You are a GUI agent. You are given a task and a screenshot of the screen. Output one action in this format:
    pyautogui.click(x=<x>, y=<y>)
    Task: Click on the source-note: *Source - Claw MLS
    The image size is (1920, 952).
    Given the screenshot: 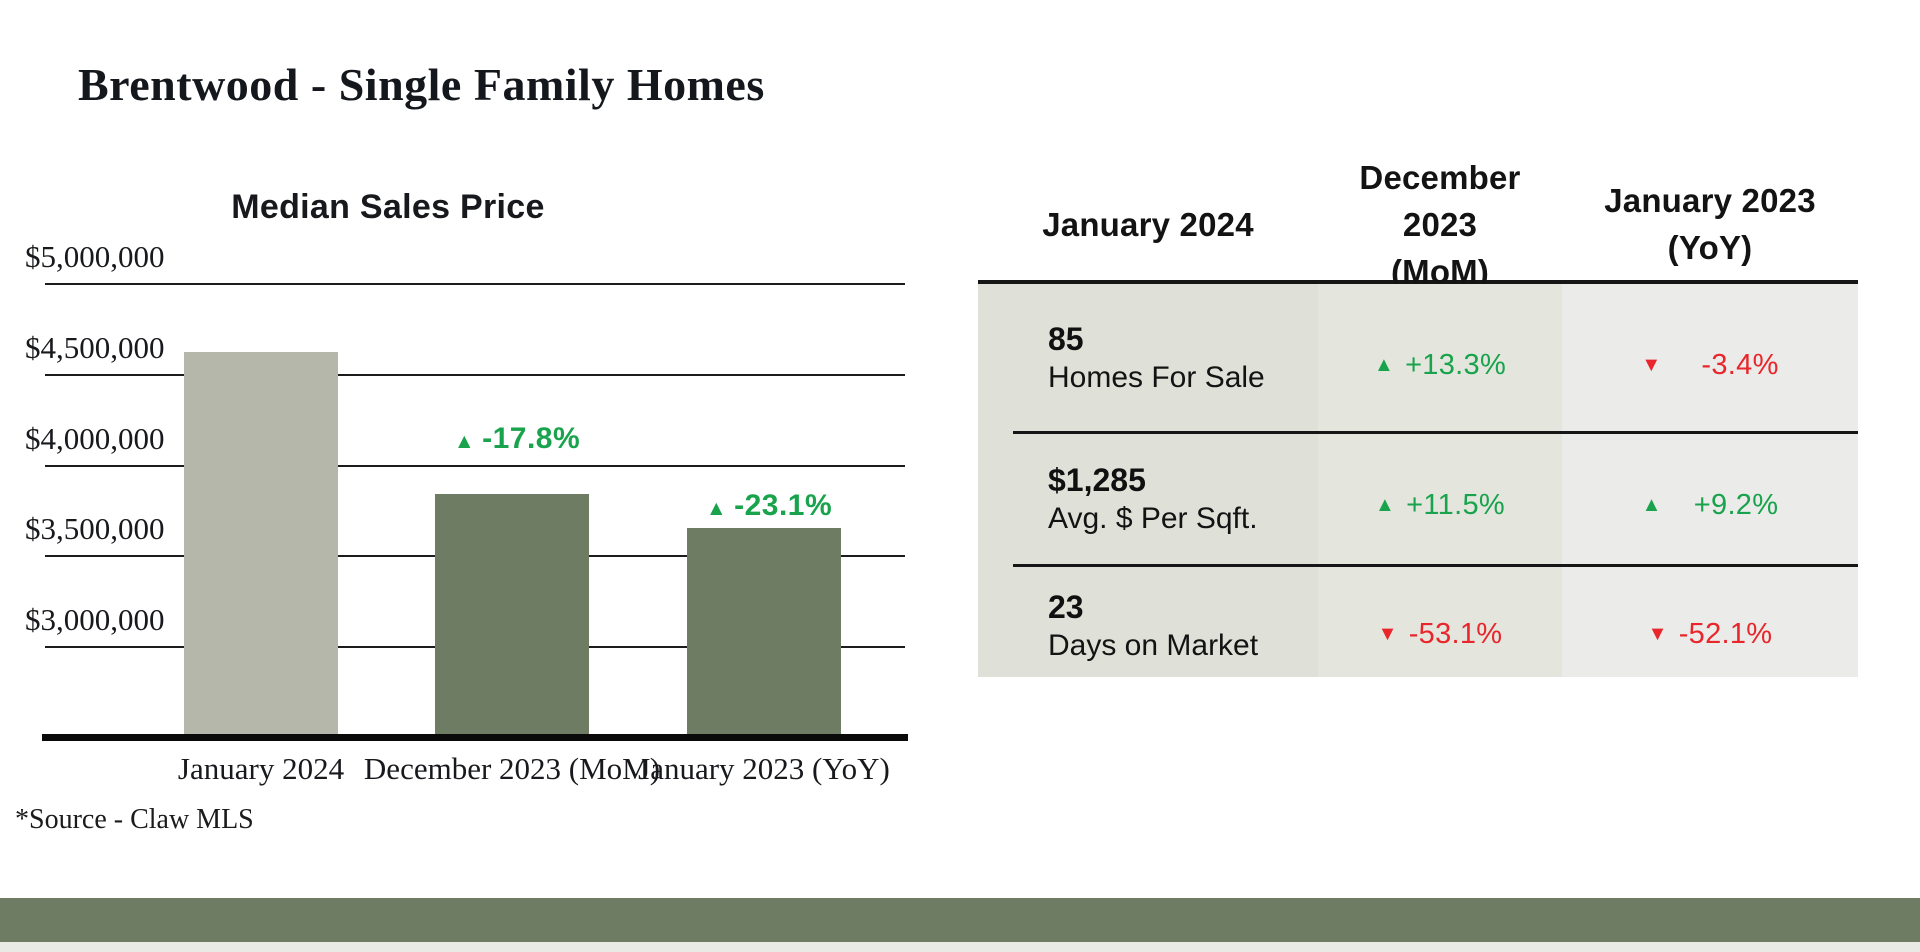 What is the action you would take?
    pyautogui.click(x=134, y=819)
    